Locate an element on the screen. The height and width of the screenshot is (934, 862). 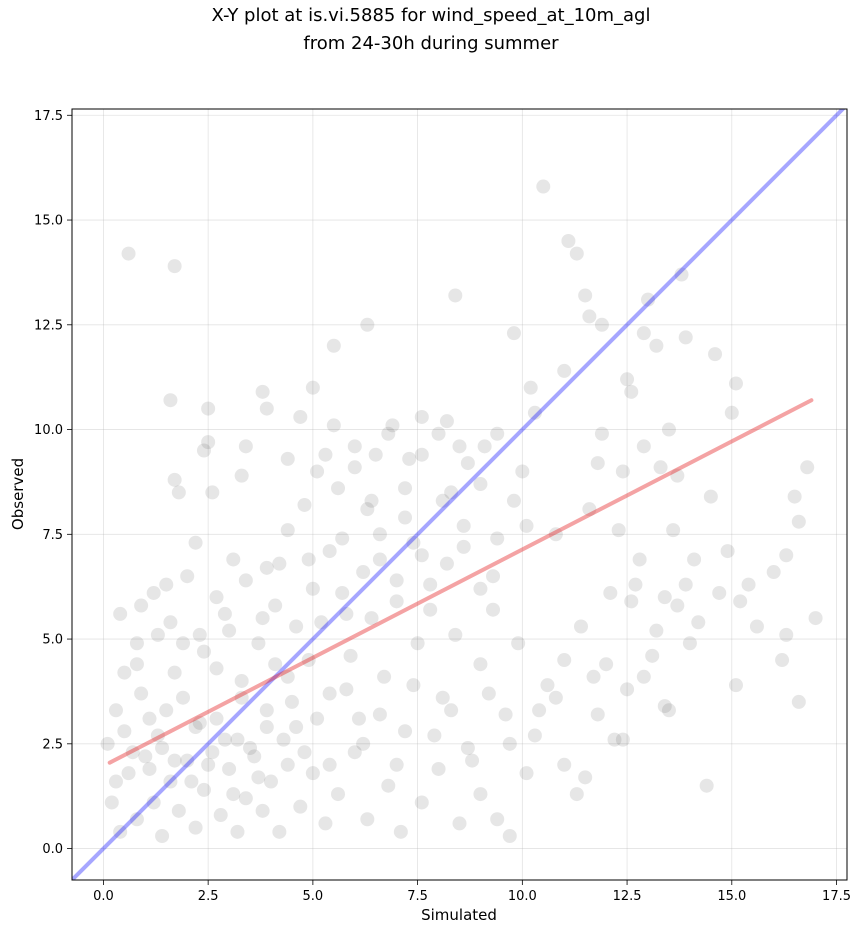
y-tick-label: 12.5 is located at coordinates (48, 325).